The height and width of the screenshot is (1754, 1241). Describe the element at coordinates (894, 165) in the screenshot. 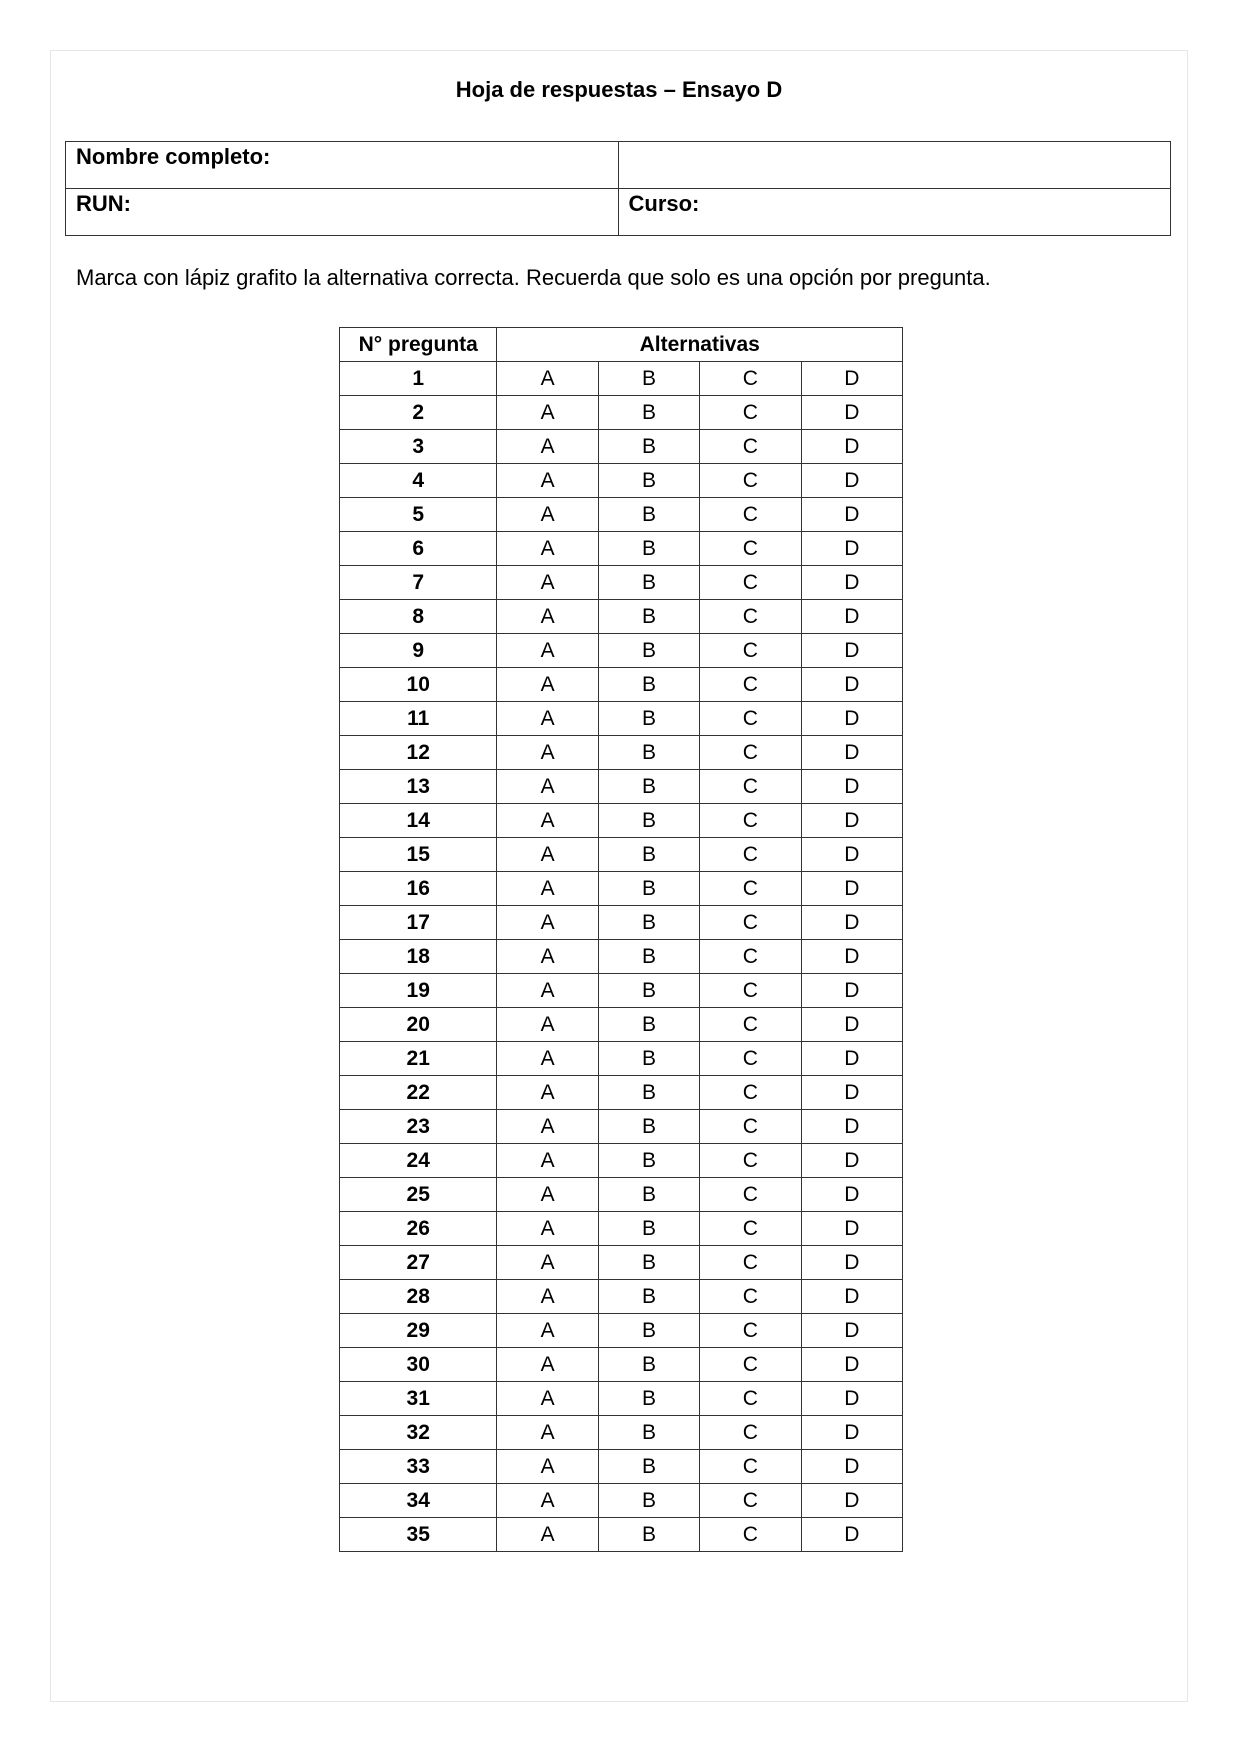

I see `name-field` at that location.